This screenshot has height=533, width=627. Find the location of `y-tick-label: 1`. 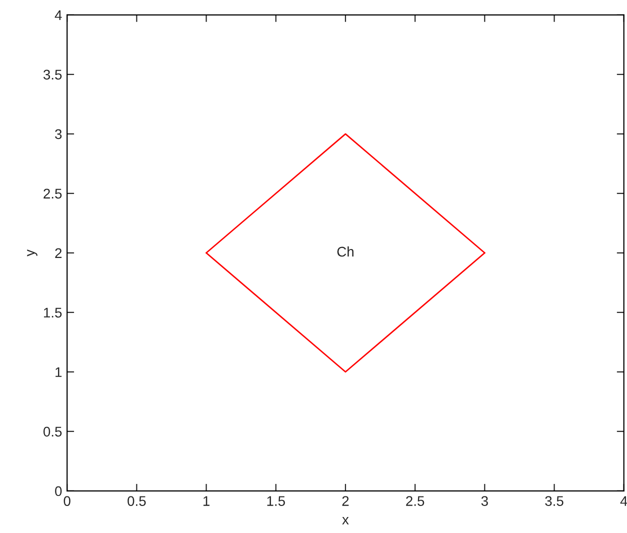

y-tick-label: 1 is located at coordinates (59, 372).